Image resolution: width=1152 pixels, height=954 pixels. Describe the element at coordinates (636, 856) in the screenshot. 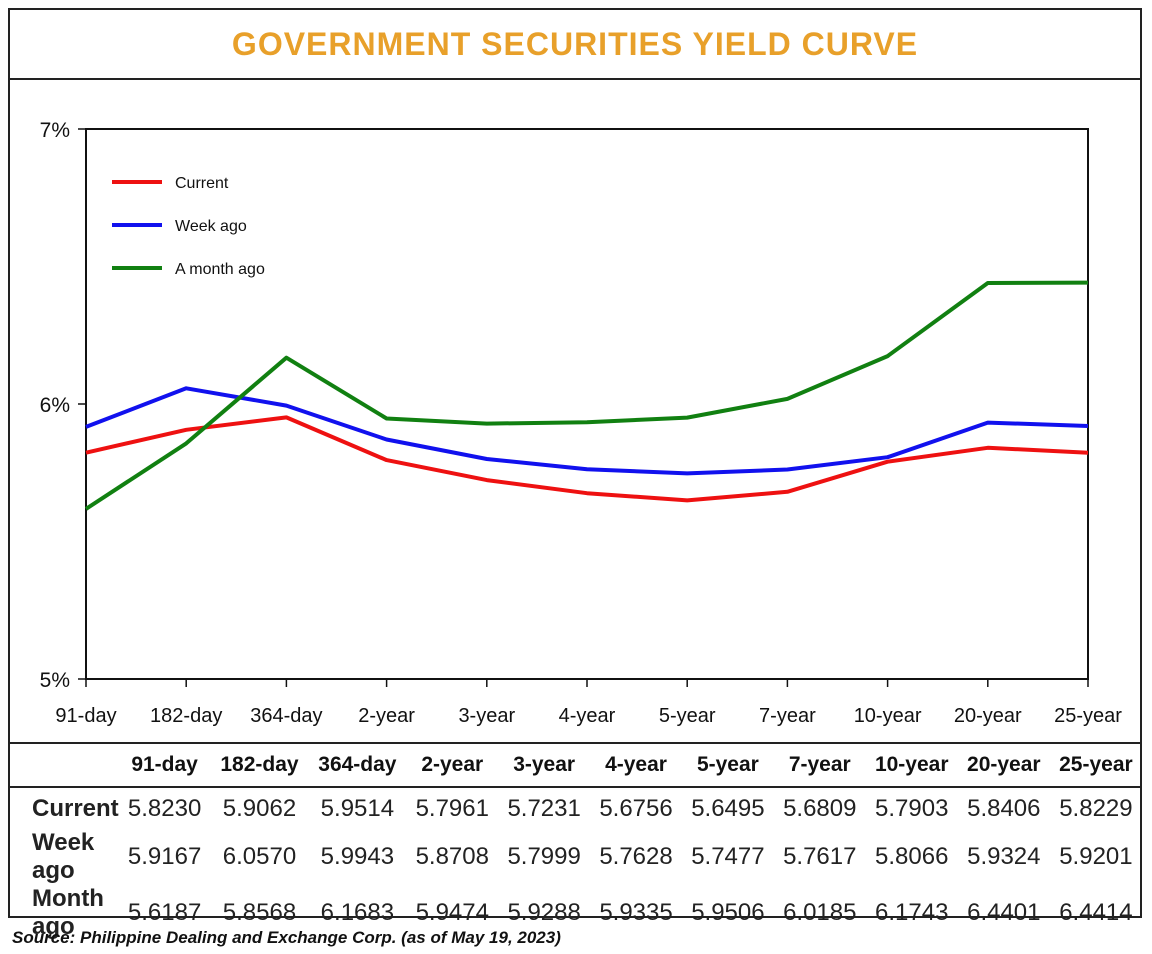

I see `table-cell: 5.7628` at that location.